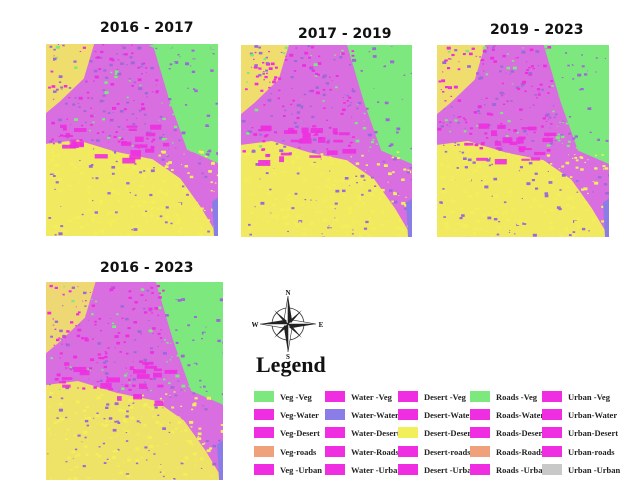  What do you see at coordinates (134, 381) in the screenshot?
I see `change-map-2016-2023` at bounding box center [134, 381].